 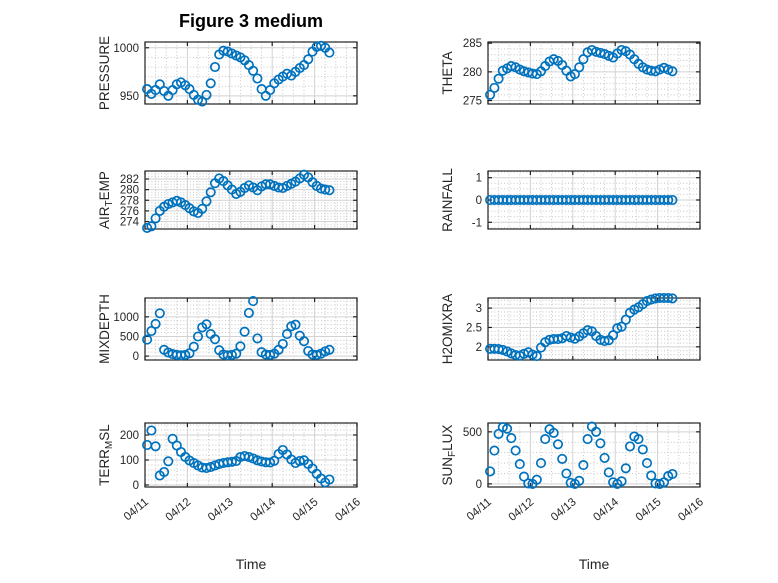 I want to click on svg-text: 200, so click(x=129, y=436).